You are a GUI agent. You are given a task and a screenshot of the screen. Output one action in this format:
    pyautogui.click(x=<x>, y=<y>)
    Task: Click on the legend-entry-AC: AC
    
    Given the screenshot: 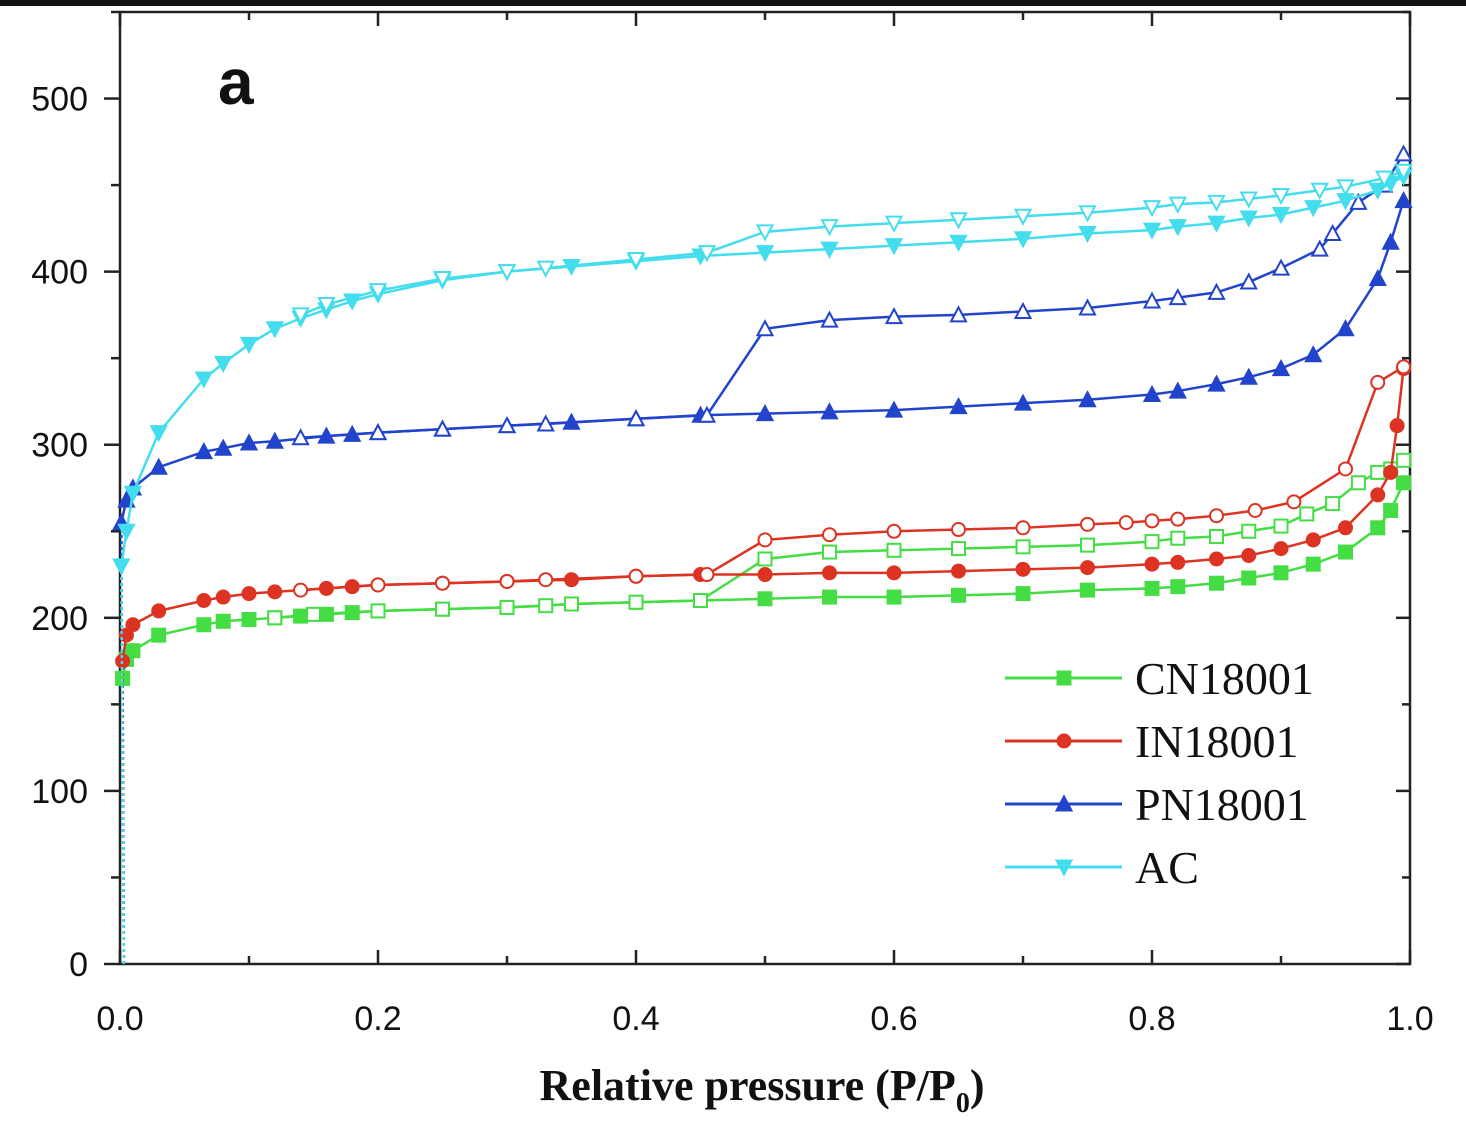 What is the action you would take?
    pyautogui.click(x=1102, y=867)
    